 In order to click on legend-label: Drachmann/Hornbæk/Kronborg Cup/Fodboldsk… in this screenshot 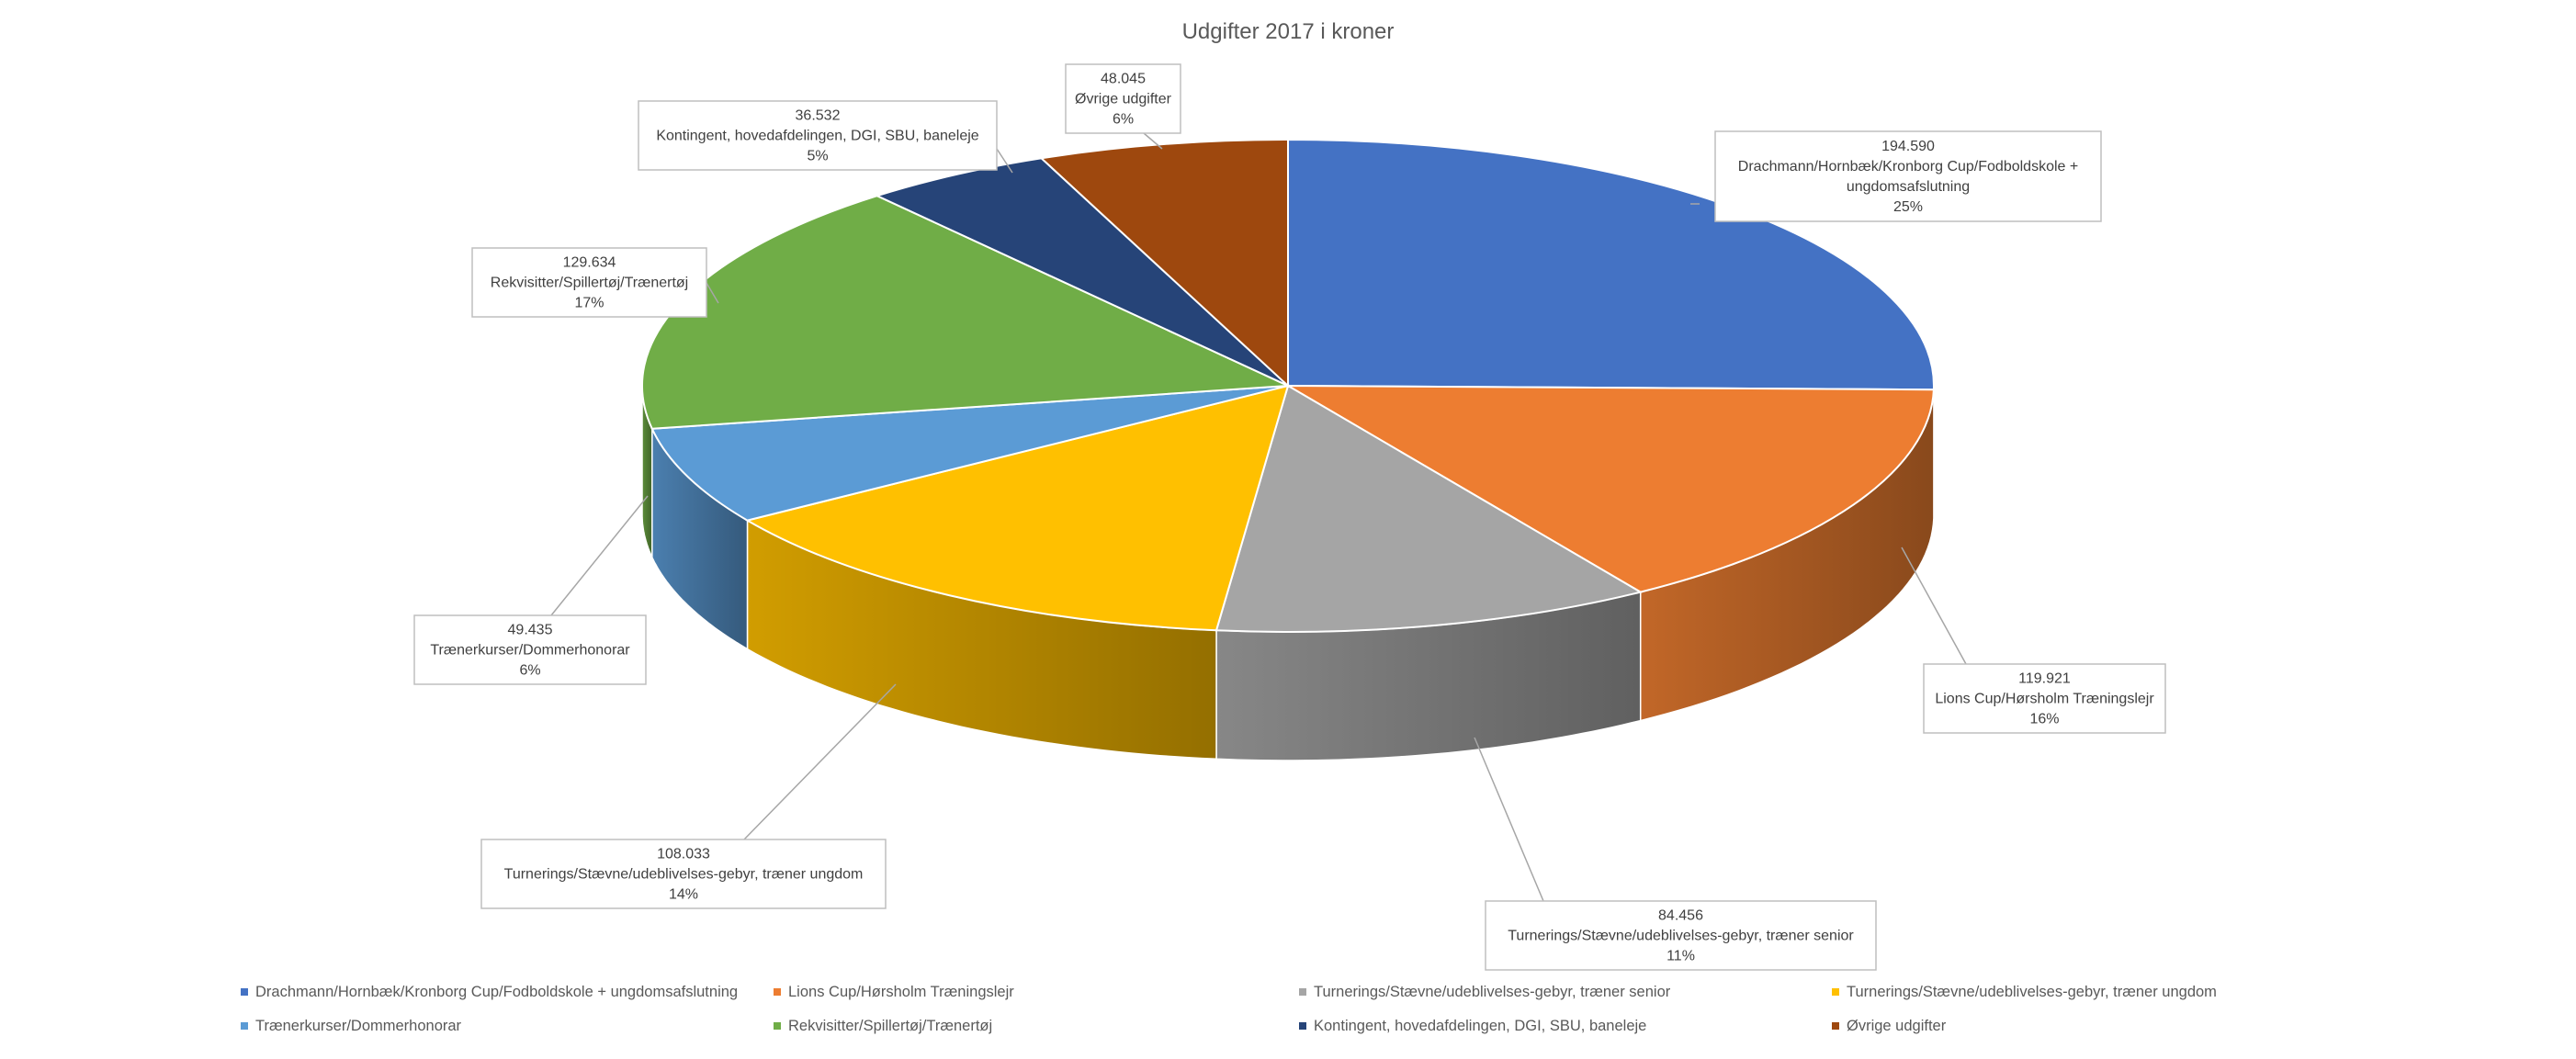, I will do `click(497, 992)`.